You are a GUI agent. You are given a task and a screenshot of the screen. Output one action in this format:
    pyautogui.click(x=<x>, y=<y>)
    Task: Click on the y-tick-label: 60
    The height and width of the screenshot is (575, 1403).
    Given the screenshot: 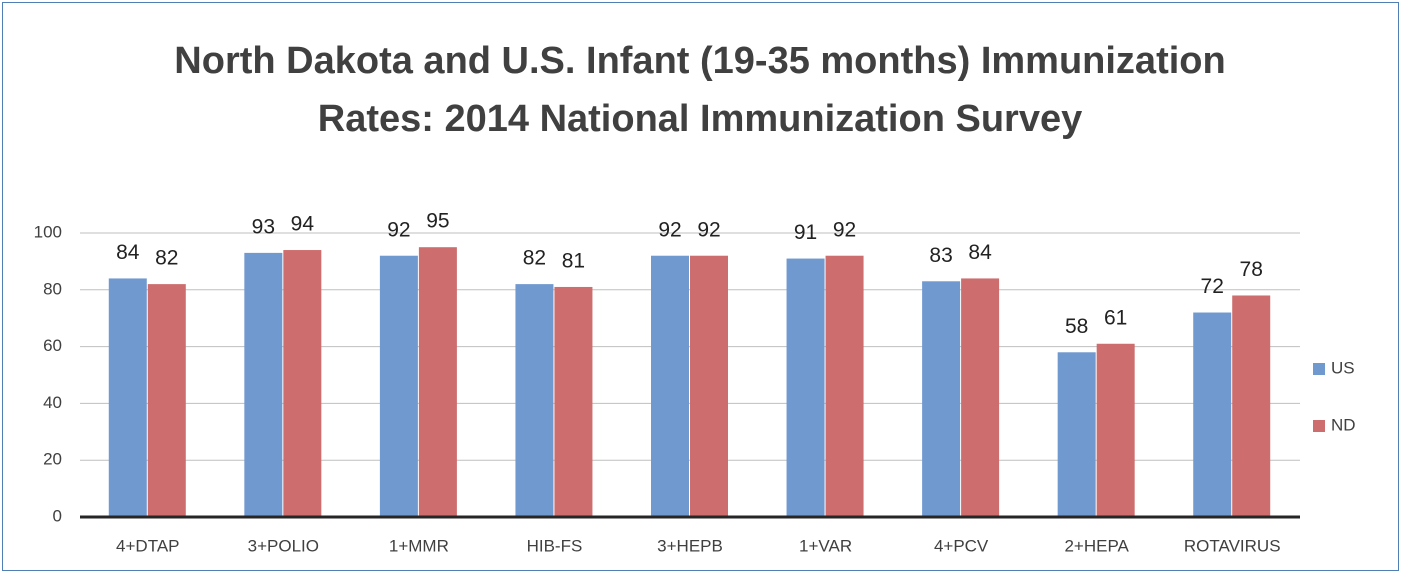 What is the action you would take?
    pyautogui.click(x=52, y=345)
    